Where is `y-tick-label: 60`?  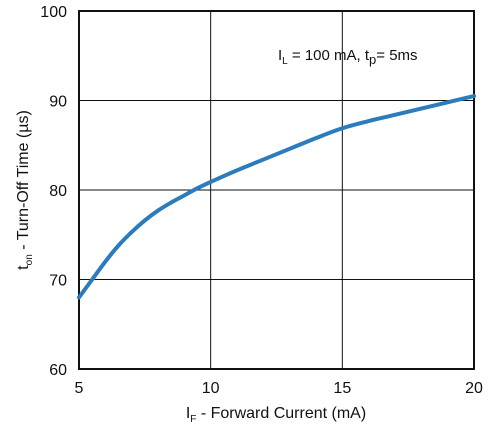
y-tick-label: 60 is located at coordinates (58, 370).